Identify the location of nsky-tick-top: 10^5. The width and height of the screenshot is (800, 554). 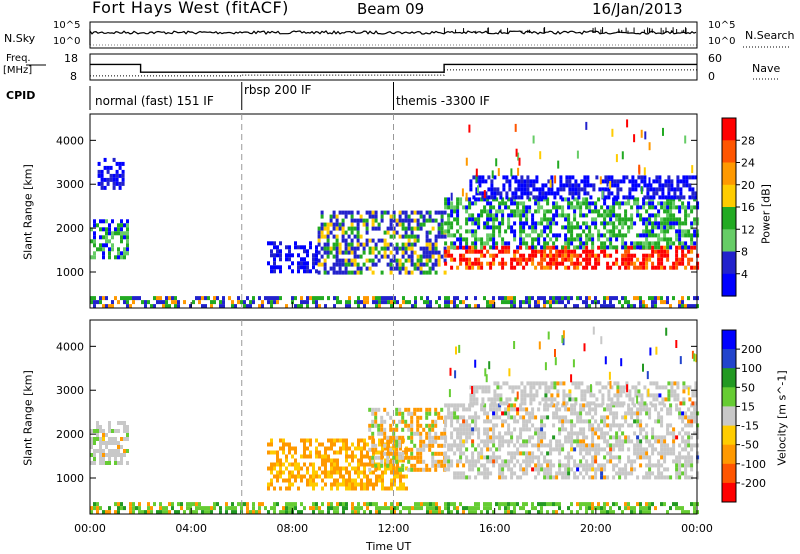
(67, 25).